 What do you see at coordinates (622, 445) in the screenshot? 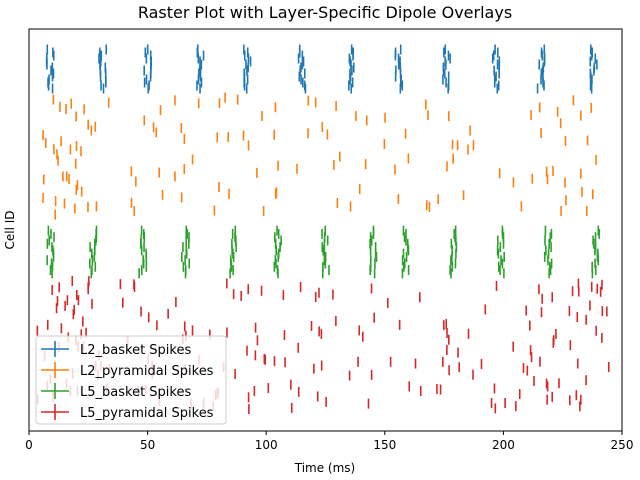
I see `x-tick-label: 250` at bounding box center [622, 445].